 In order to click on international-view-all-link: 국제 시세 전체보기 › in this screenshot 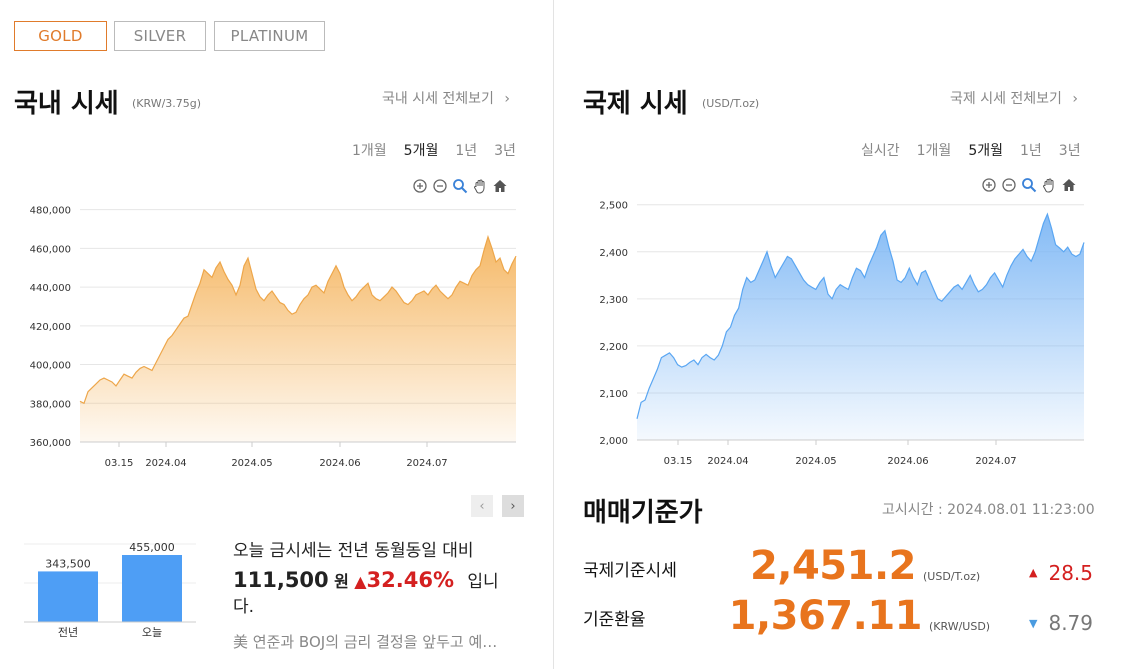, I will do `click(1014, 98)`.